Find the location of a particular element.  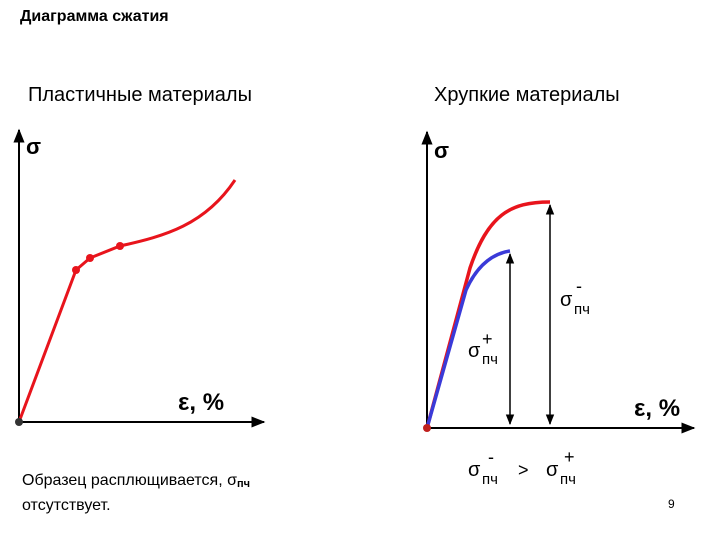

ductile-caption: Образец расплющивается, σпч отсутствует. is located at coordinates (136, 493).